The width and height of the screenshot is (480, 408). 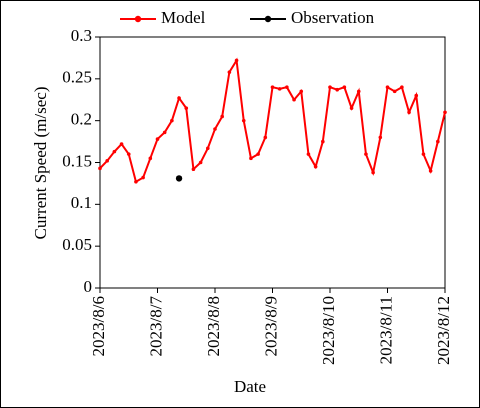 What do you see at coordinates (328, 330) in the screenshot?
I see `x-tick-label: 2023/8/10` at bounding box center [328, 330].